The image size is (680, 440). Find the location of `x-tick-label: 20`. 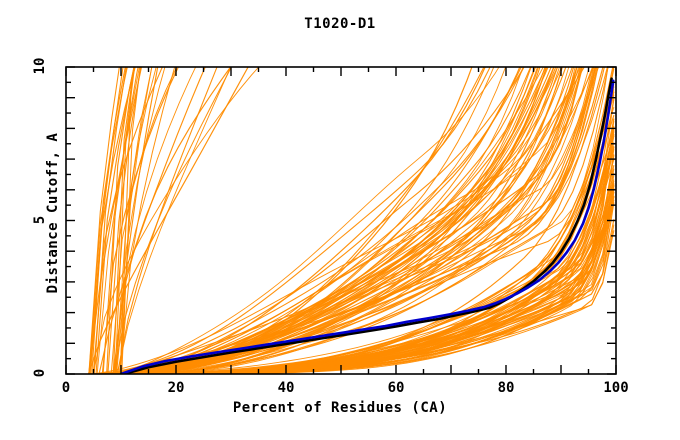

x-tick-label: 20 is located at coordinates (176, 388).